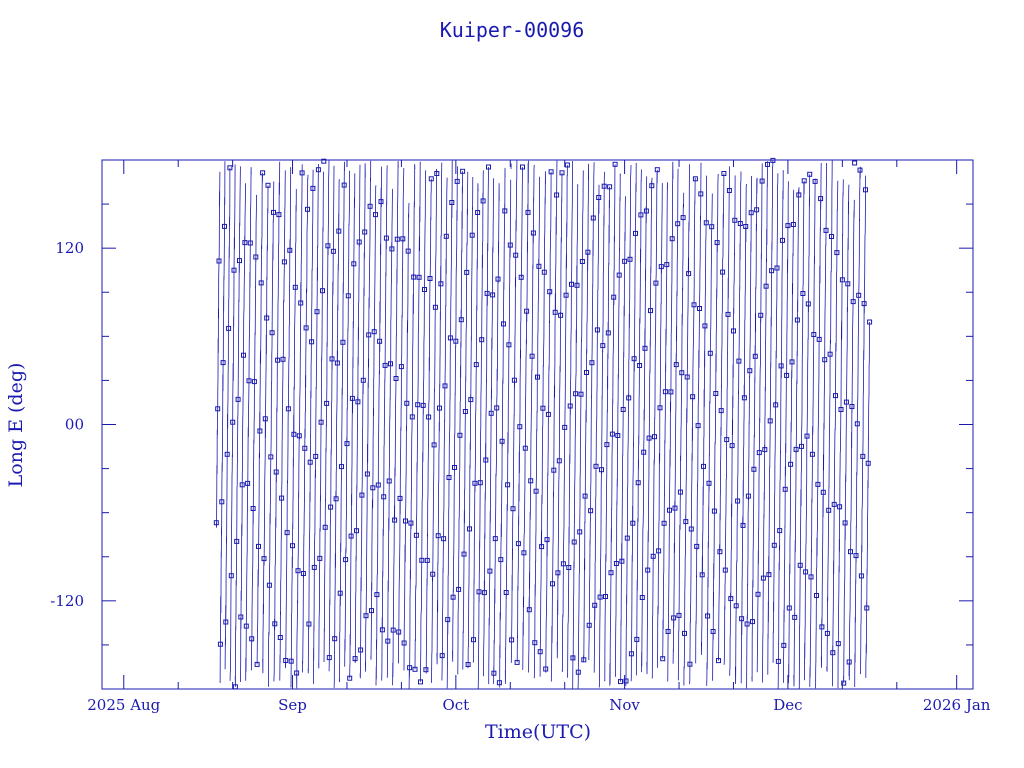  I want to click on y-tick-label: 00, so click(74, 425).